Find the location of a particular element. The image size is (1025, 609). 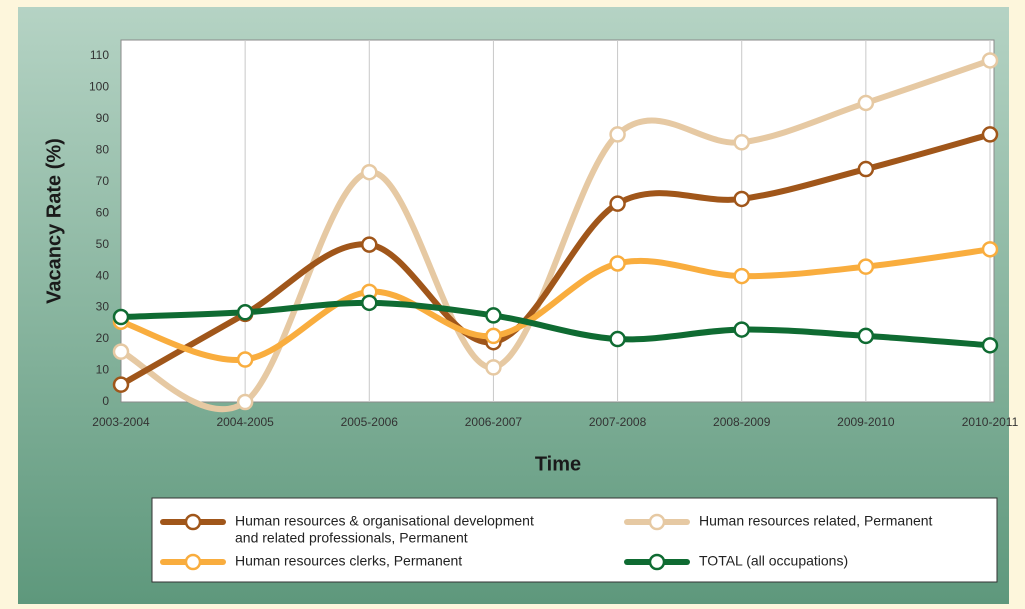

y-axis-ticks: 0 10 20 30 40 50 60 70 80 90 100 110 is located at coordinates (99, 228).